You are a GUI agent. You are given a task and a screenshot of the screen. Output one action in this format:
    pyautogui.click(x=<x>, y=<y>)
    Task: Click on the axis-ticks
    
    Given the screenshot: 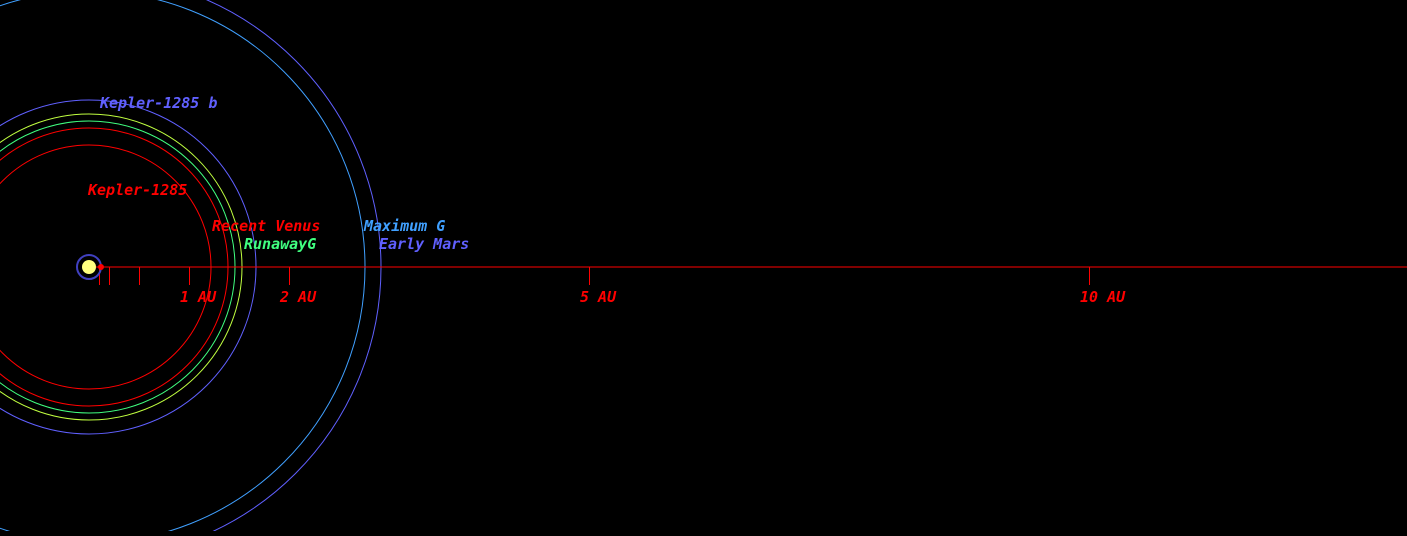 What is the action you would take?
    pyautogui.click(x=594, y=276)
    